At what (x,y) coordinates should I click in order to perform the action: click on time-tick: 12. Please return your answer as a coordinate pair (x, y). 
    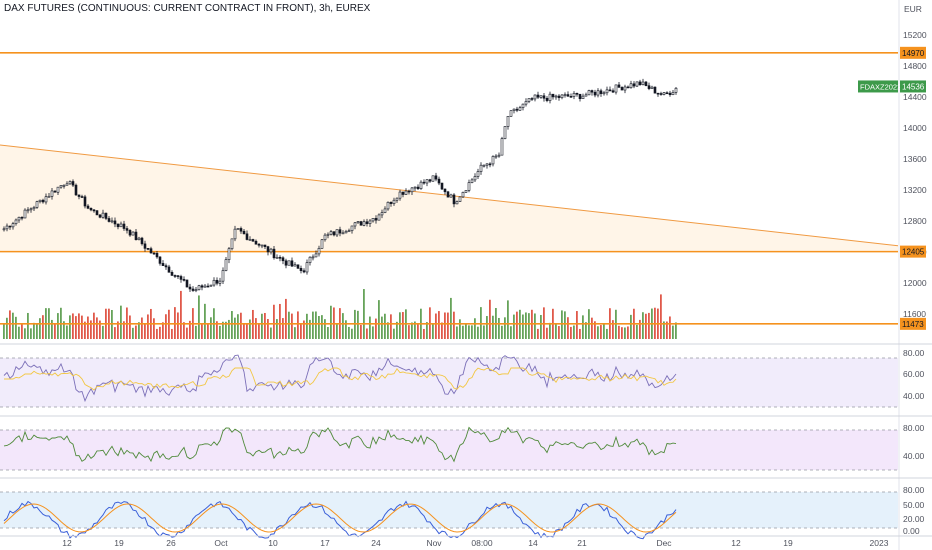
    Looking at the image, I should click on (736, 543).